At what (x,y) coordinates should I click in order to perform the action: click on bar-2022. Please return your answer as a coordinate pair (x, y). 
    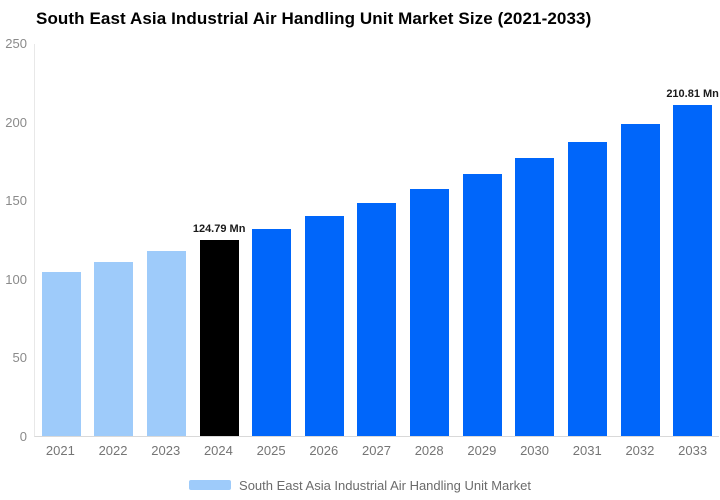
    Looking at the image, I should click on (114, 348).